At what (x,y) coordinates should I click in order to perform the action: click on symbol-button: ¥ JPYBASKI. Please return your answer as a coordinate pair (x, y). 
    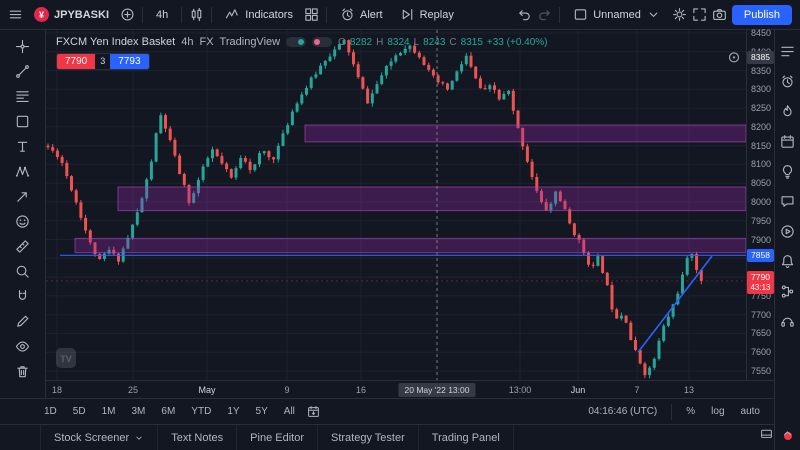
    Looking at the image, I should click on (71, 14).